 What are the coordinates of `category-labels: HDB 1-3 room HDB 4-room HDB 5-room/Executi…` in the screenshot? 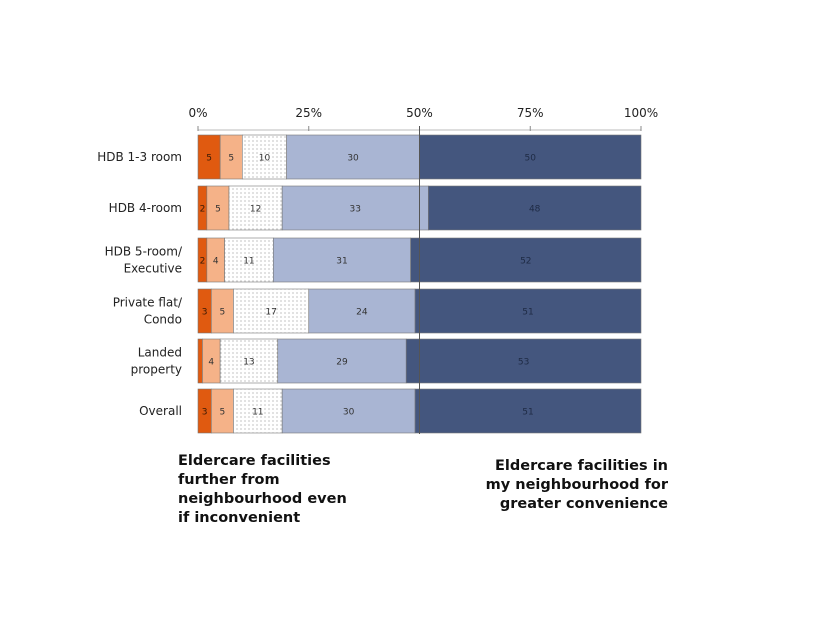 It's located at (140, 284).